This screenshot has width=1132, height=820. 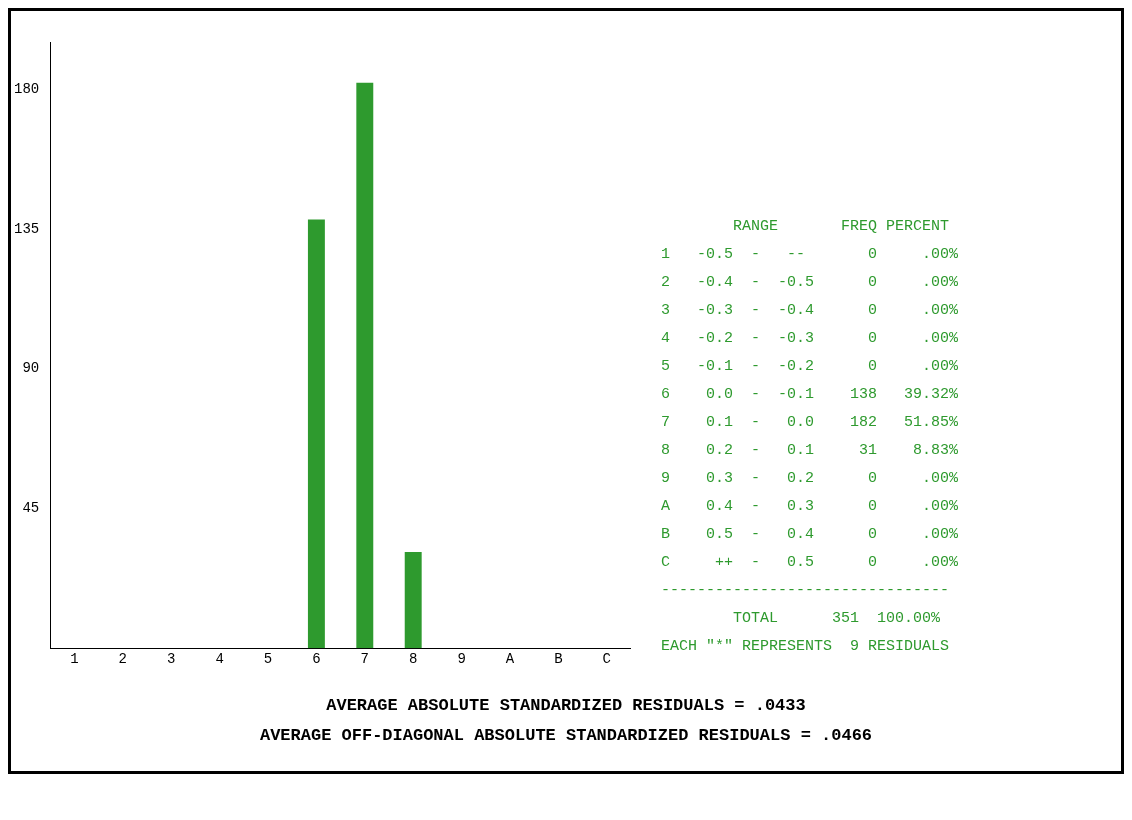 What do you see at coordinates (74, 659) in the screenshot?
I see `x-tick-label: 1` at bounding box center [74, 659].